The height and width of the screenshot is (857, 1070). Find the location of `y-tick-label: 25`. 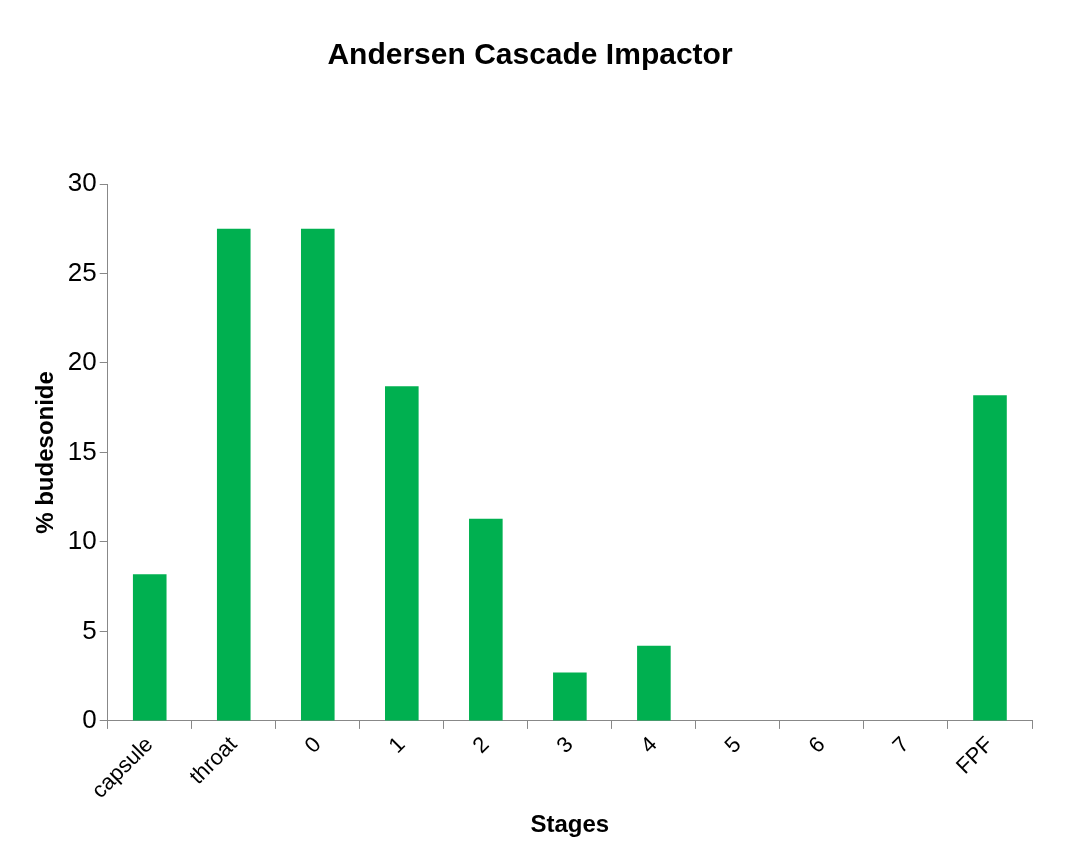

y-tick-label: 25 is located at coordinates (82, 271).